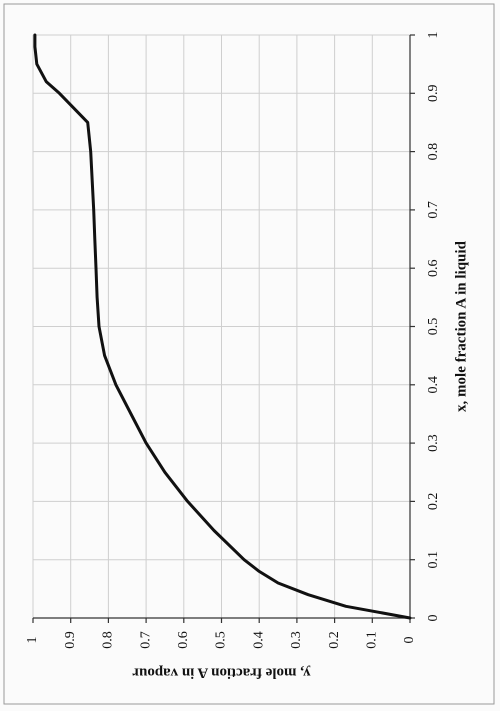  I want to click on x-tick-label: 0.3, so click(433, 443).